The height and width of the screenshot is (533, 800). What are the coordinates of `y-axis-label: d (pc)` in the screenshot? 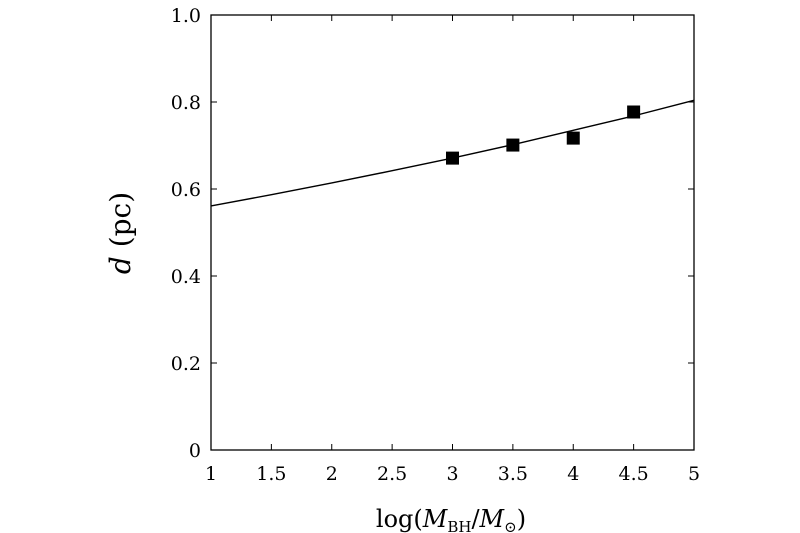 It's located at (120, 233).